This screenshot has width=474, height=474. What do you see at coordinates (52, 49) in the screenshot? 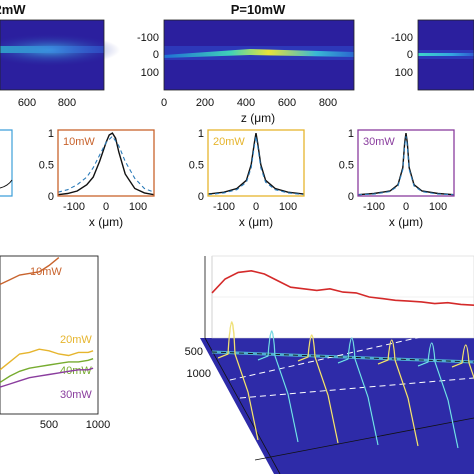
I see `heatmap-left-beam` at bounding box center [52, 49].